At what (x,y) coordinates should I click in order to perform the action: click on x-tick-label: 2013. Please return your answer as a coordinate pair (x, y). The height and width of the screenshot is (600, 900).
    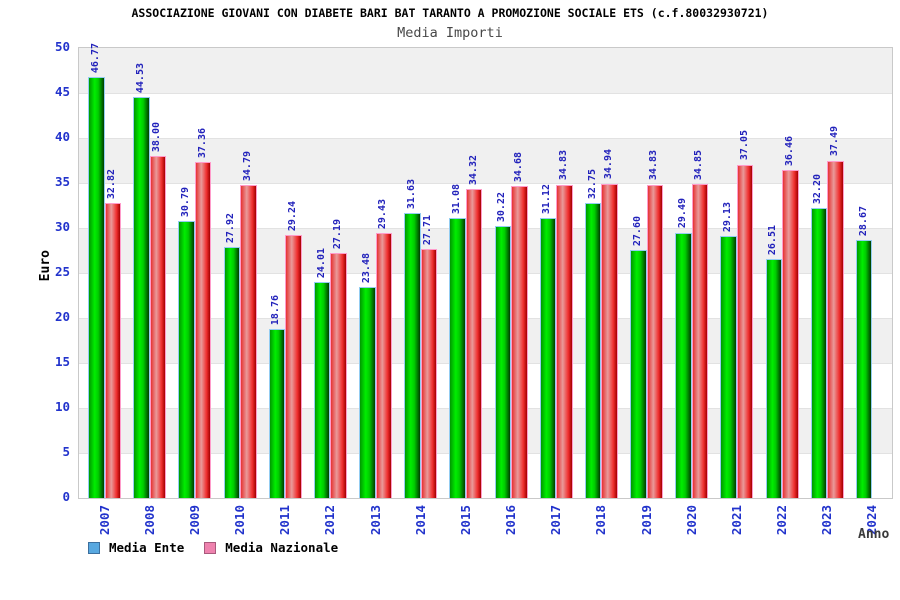
    Looking at the image, I should click on (375, 520).